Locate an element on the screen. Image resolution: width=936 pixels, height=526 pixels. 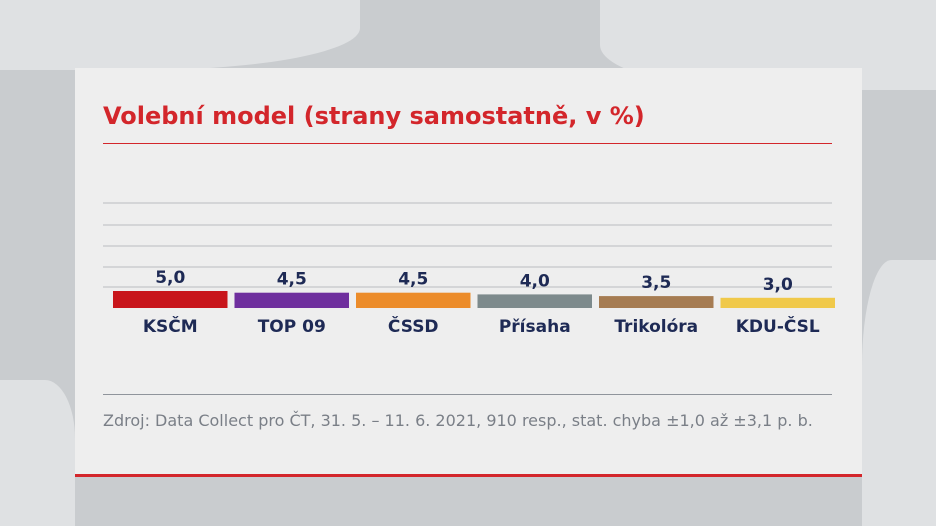
category-label-0: KSČM is located at coordinates (170, 326).